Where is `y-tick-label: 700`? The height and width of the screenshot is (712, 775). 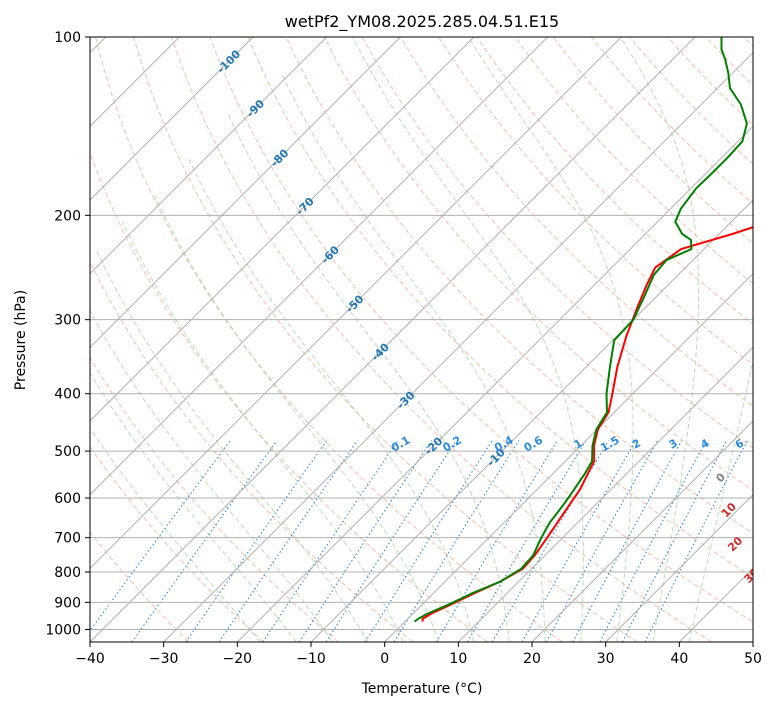
y-tick-label: 700 is located at coordinates (67, 539).